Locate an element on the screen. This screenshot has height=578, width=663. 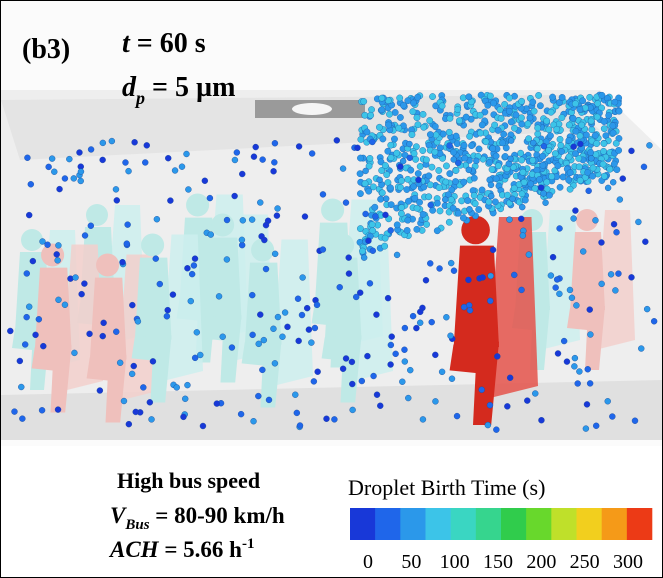
passenger is located at coordinates (601, 289).